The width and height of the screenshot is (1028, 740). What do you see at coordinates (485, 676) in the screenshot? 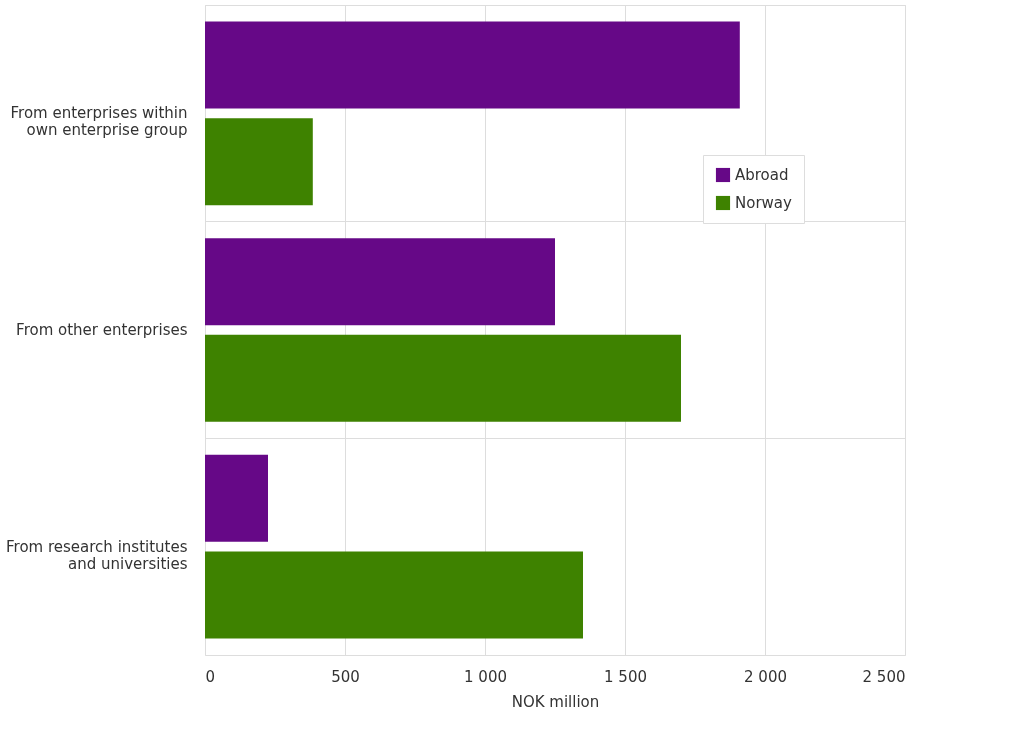
I see `x-tick-label: 1 000` at bounding box center [485, 676].